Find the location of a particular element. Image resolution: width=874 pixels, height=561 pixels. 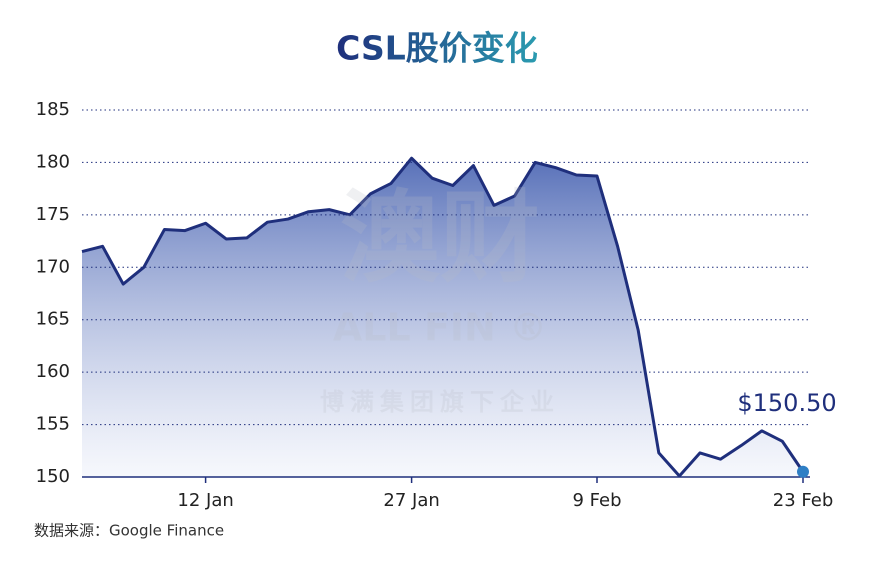

y-tick-label: 150 is located at coordinates (53, 476).